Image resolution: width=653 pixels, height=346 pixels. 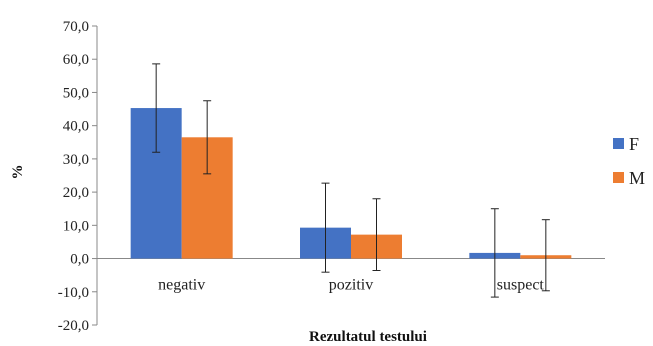 What do you see at coordinates (521, 285) in the screenshot?
I see `category-label: suspect` at bounding box center [521, 285].